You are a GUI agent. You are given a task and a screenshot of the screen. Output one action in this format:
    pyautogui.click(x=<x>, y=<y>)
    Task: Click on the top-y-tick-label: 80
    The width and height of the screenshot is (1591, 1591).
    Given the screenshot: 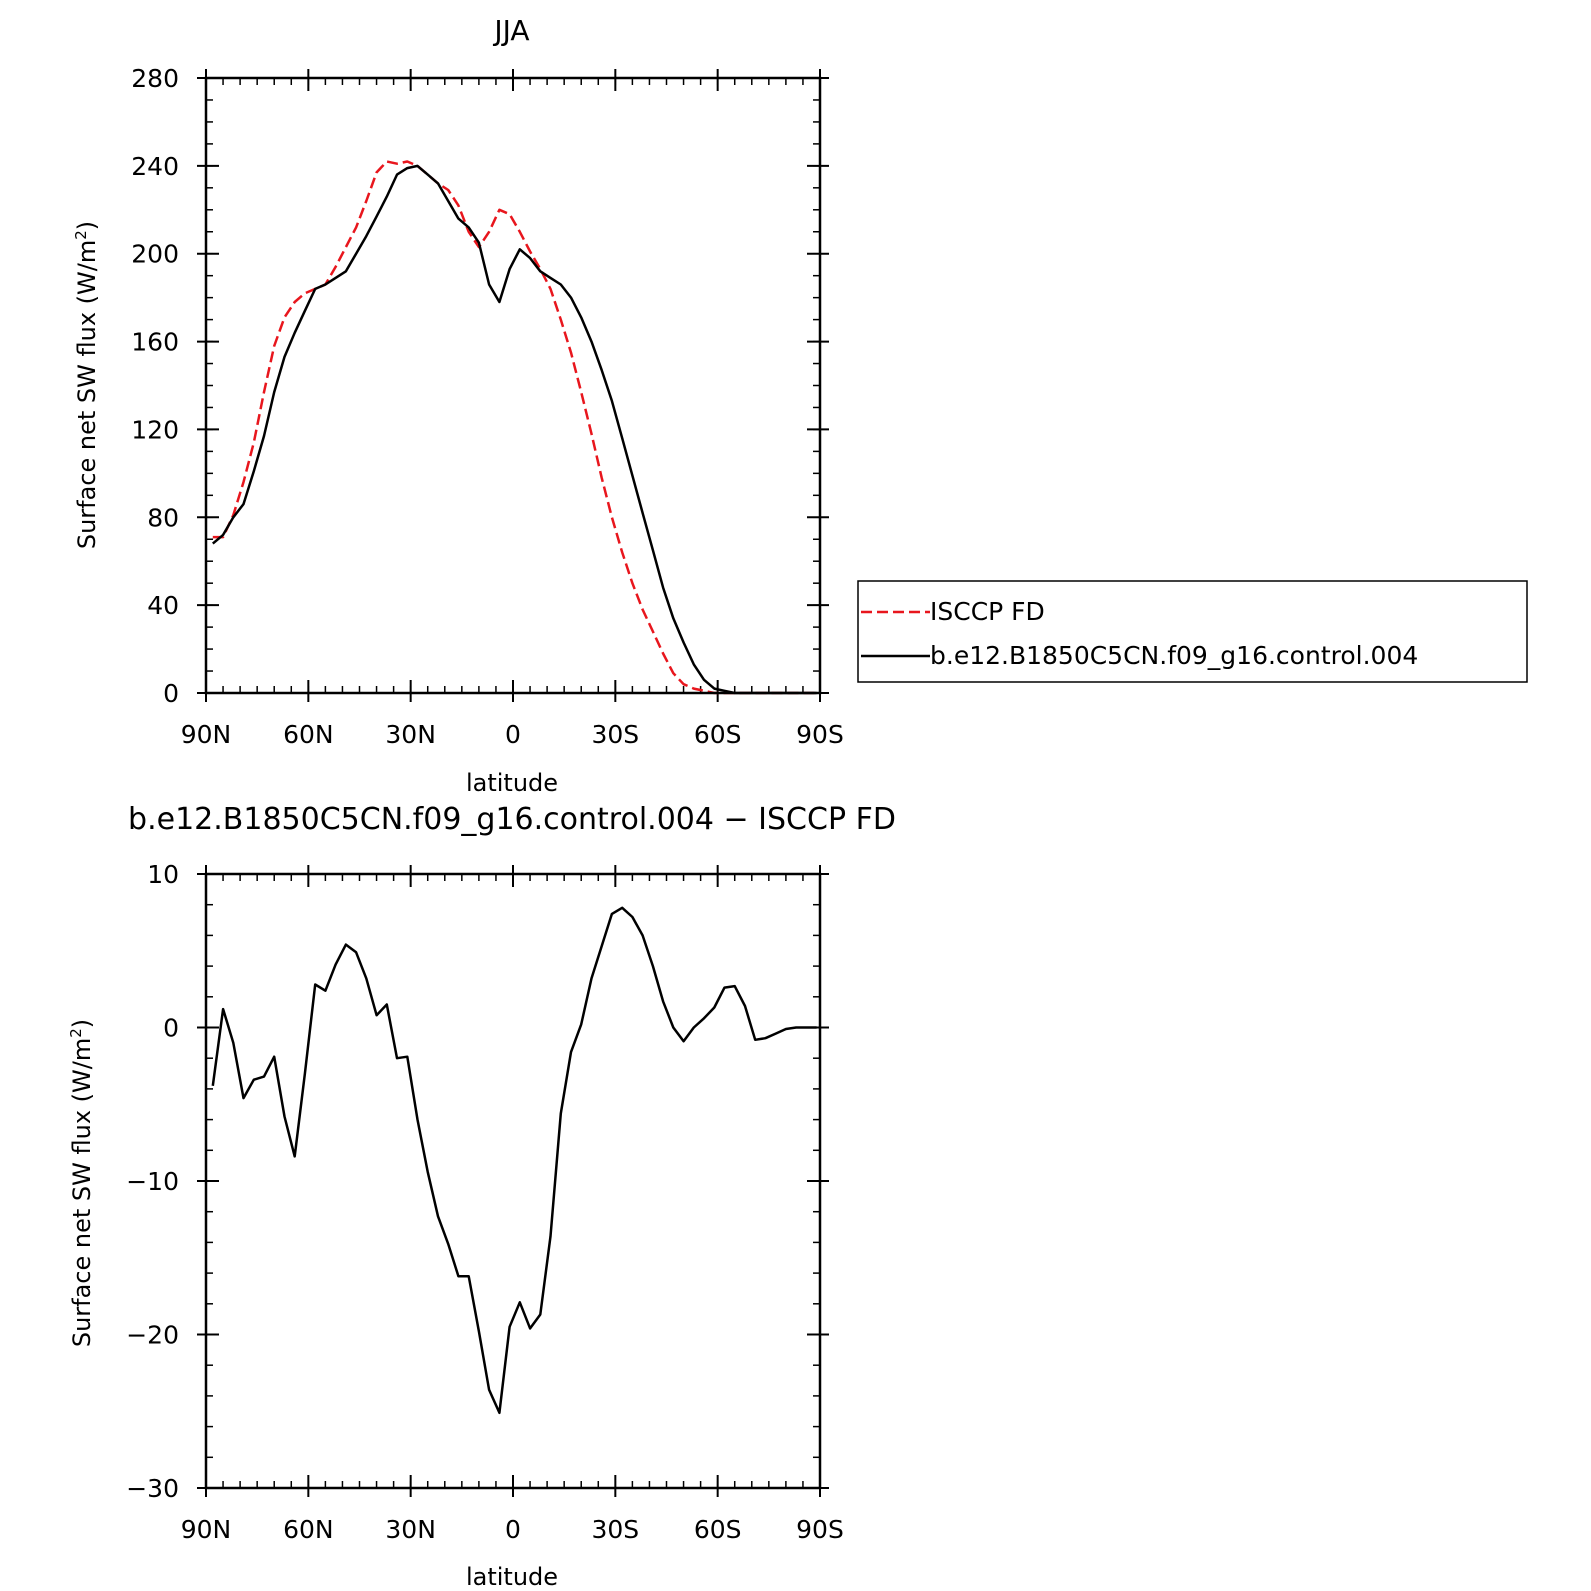 What is the action you would take?
    pyautogui.click(x=163, y=517)
    